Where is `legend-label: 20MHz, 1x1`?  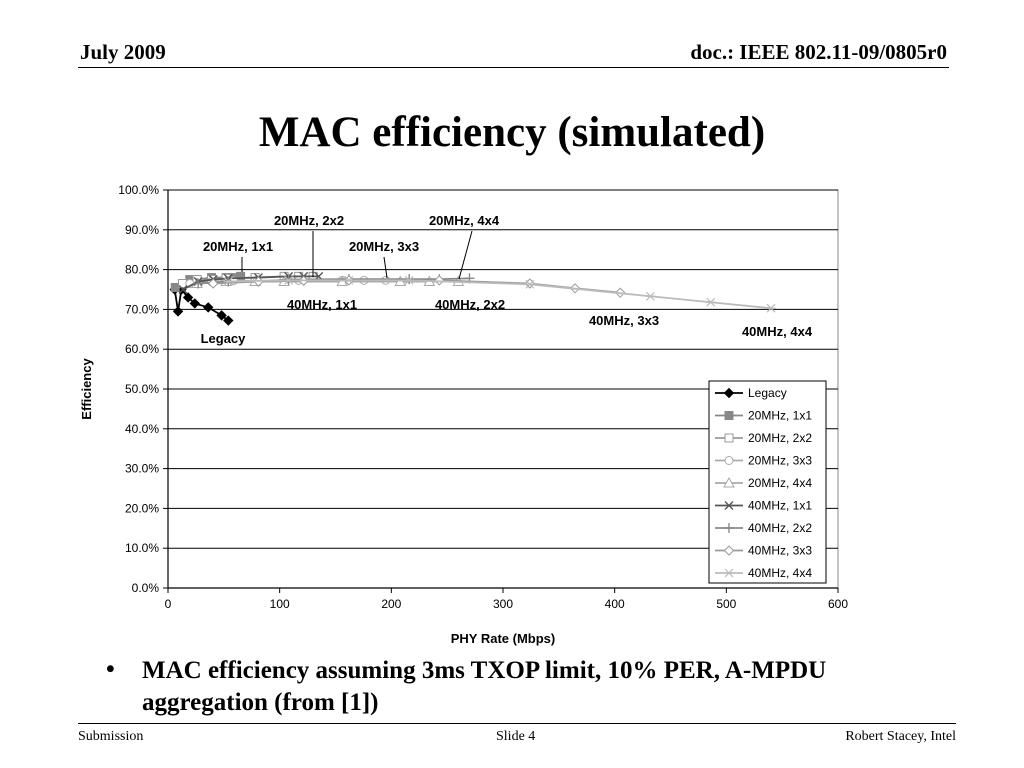 legend-label: 20MHz, 1x1 is located at coordinates (780, 416).